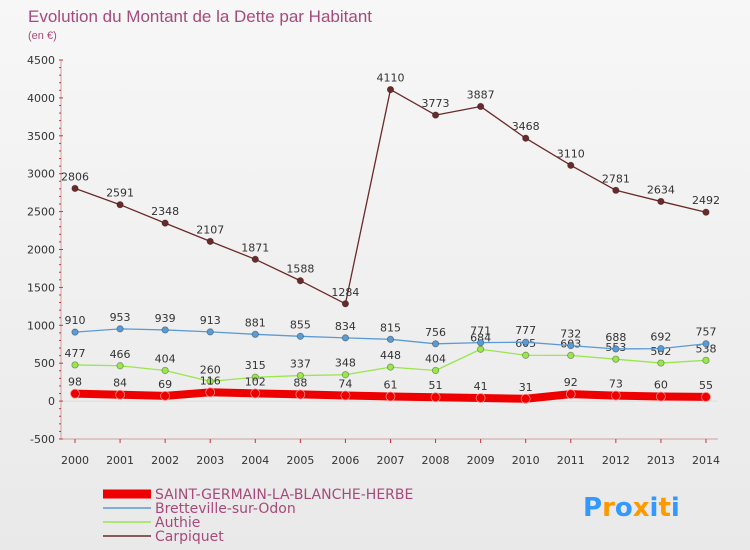  I want to click on data-label: 2781, so click(616, 178).